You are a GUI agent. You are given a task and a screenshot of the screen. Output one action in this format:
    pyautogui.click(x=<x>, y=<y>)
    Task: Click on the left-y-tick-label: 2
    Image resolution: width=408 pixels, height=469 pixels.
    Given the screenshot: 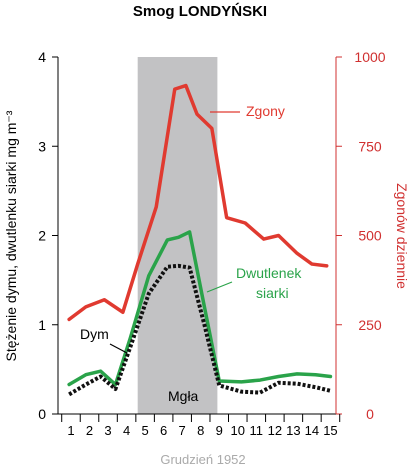 What is the action you would take?
    pyautogui.click(x=42, y=236)
    